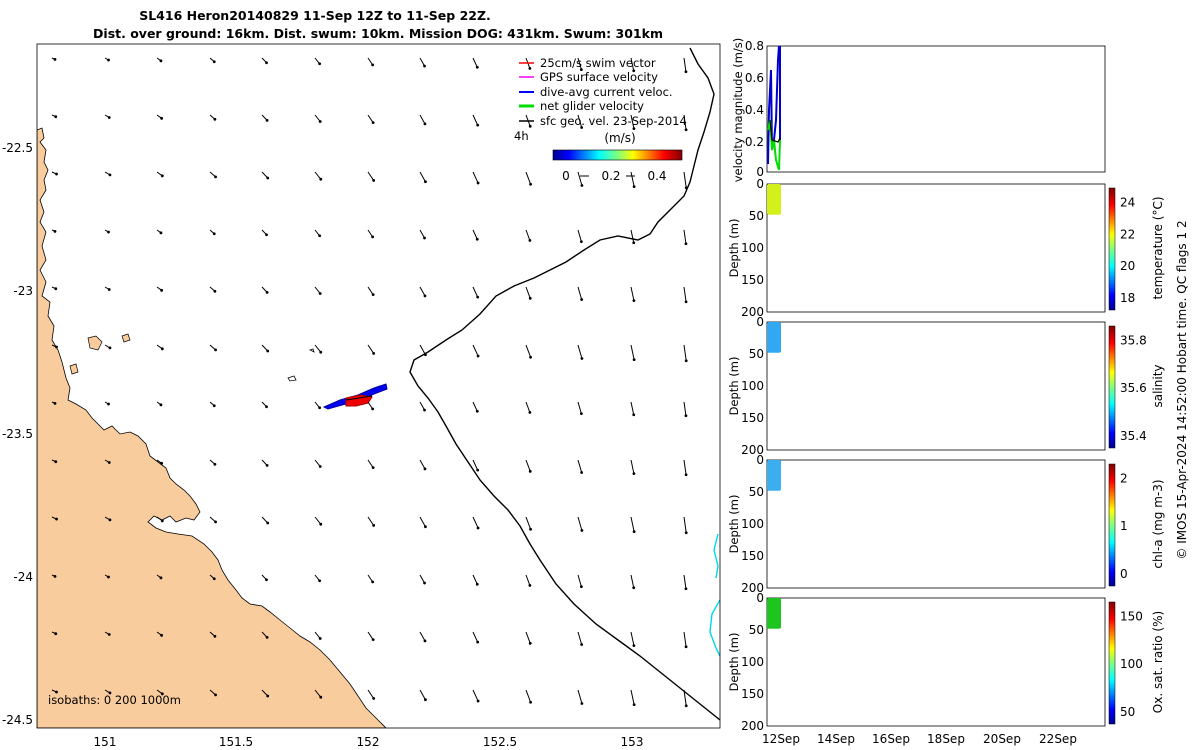 The image size is (1200, 750). I want to click on depth-ylabel: Depth (m), so click(734, 662).